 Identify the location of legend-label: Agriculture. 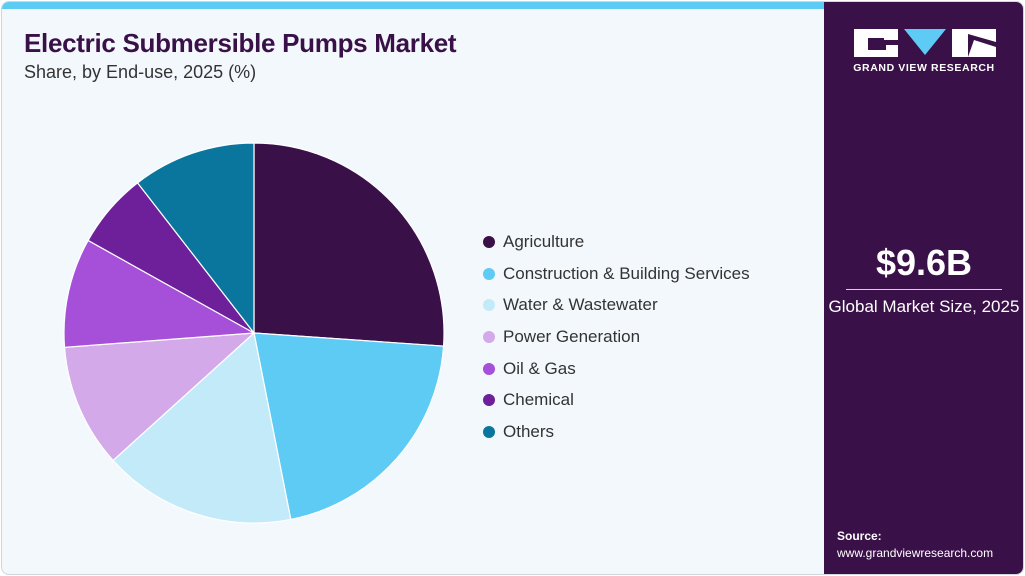
(544, 241).